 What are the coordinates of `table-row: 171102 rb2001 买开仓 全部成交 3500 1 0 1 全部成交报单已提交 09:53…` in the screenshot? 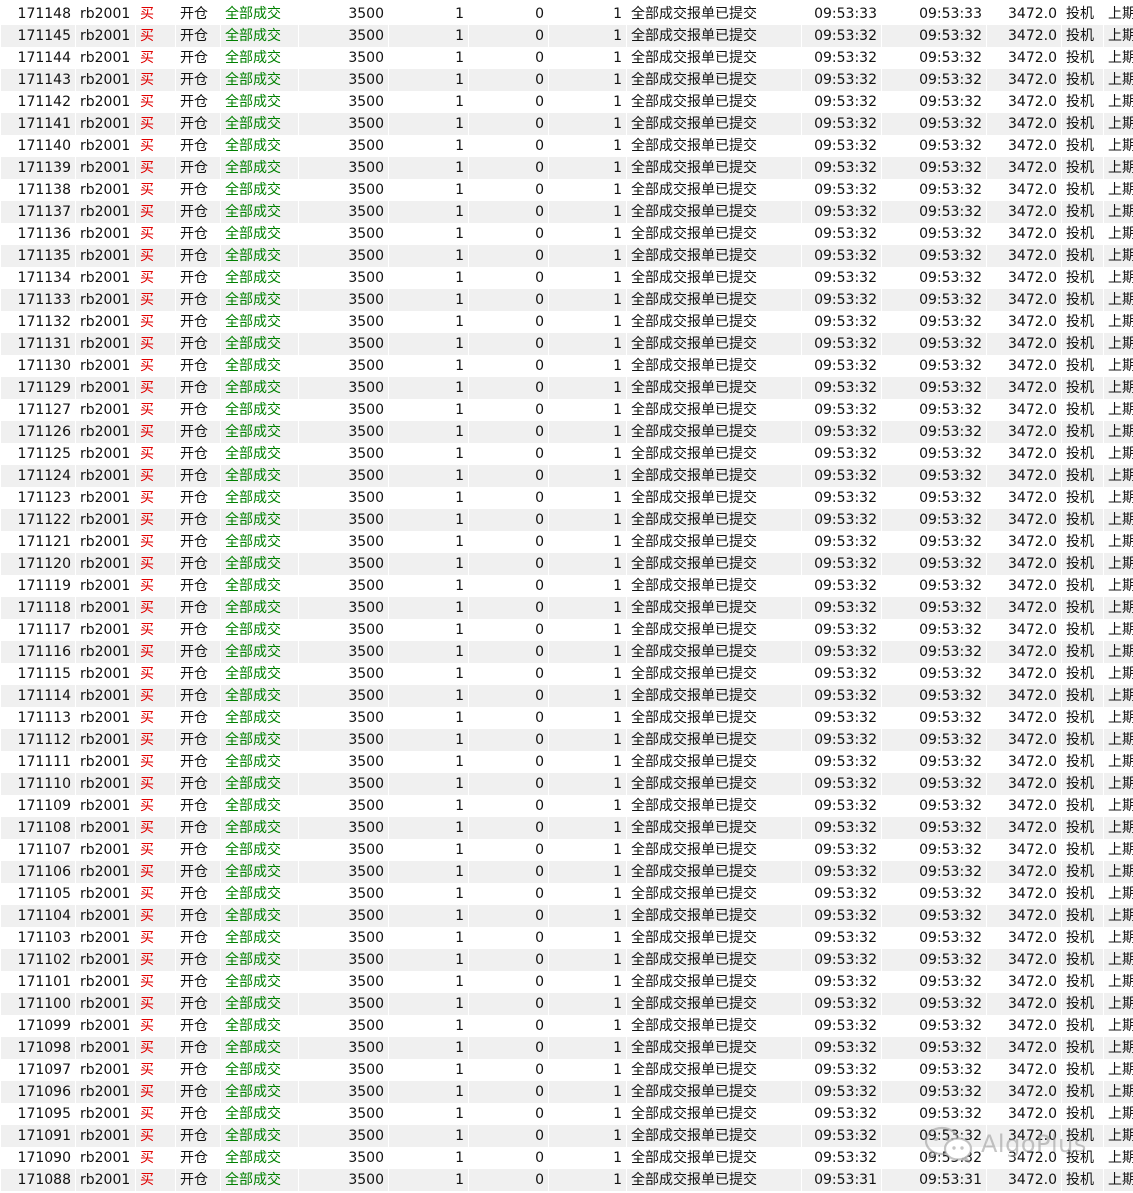 It's located at (566, 960).